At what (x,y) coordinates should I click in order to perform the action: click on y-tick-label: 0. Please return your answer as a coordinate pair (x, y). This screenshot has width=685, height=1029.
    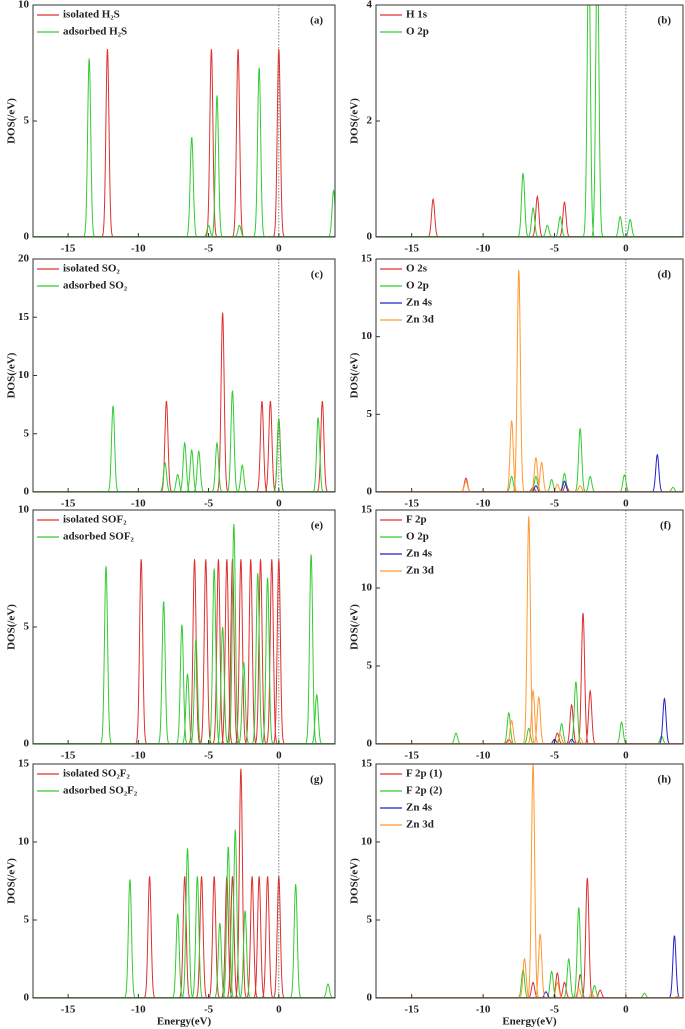
    Looking at the image, I should click on (370, 744).